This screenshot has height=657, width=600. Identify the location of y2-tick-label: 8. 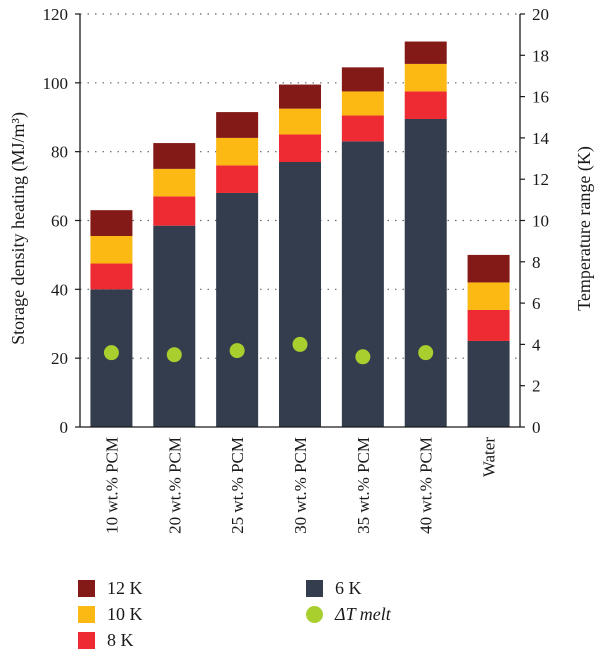
(536, 262).